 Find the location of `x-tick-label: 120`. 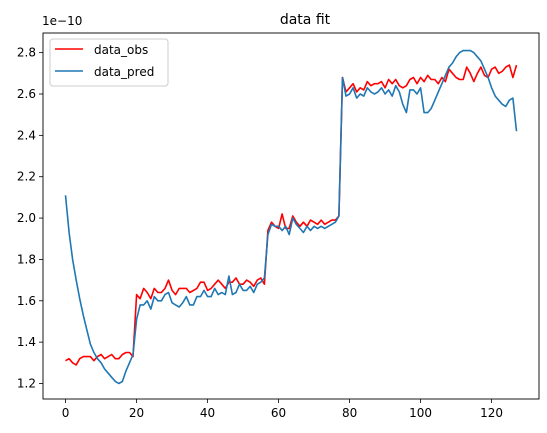

x-tick-label: 120 is located at coordinates (491, 413).